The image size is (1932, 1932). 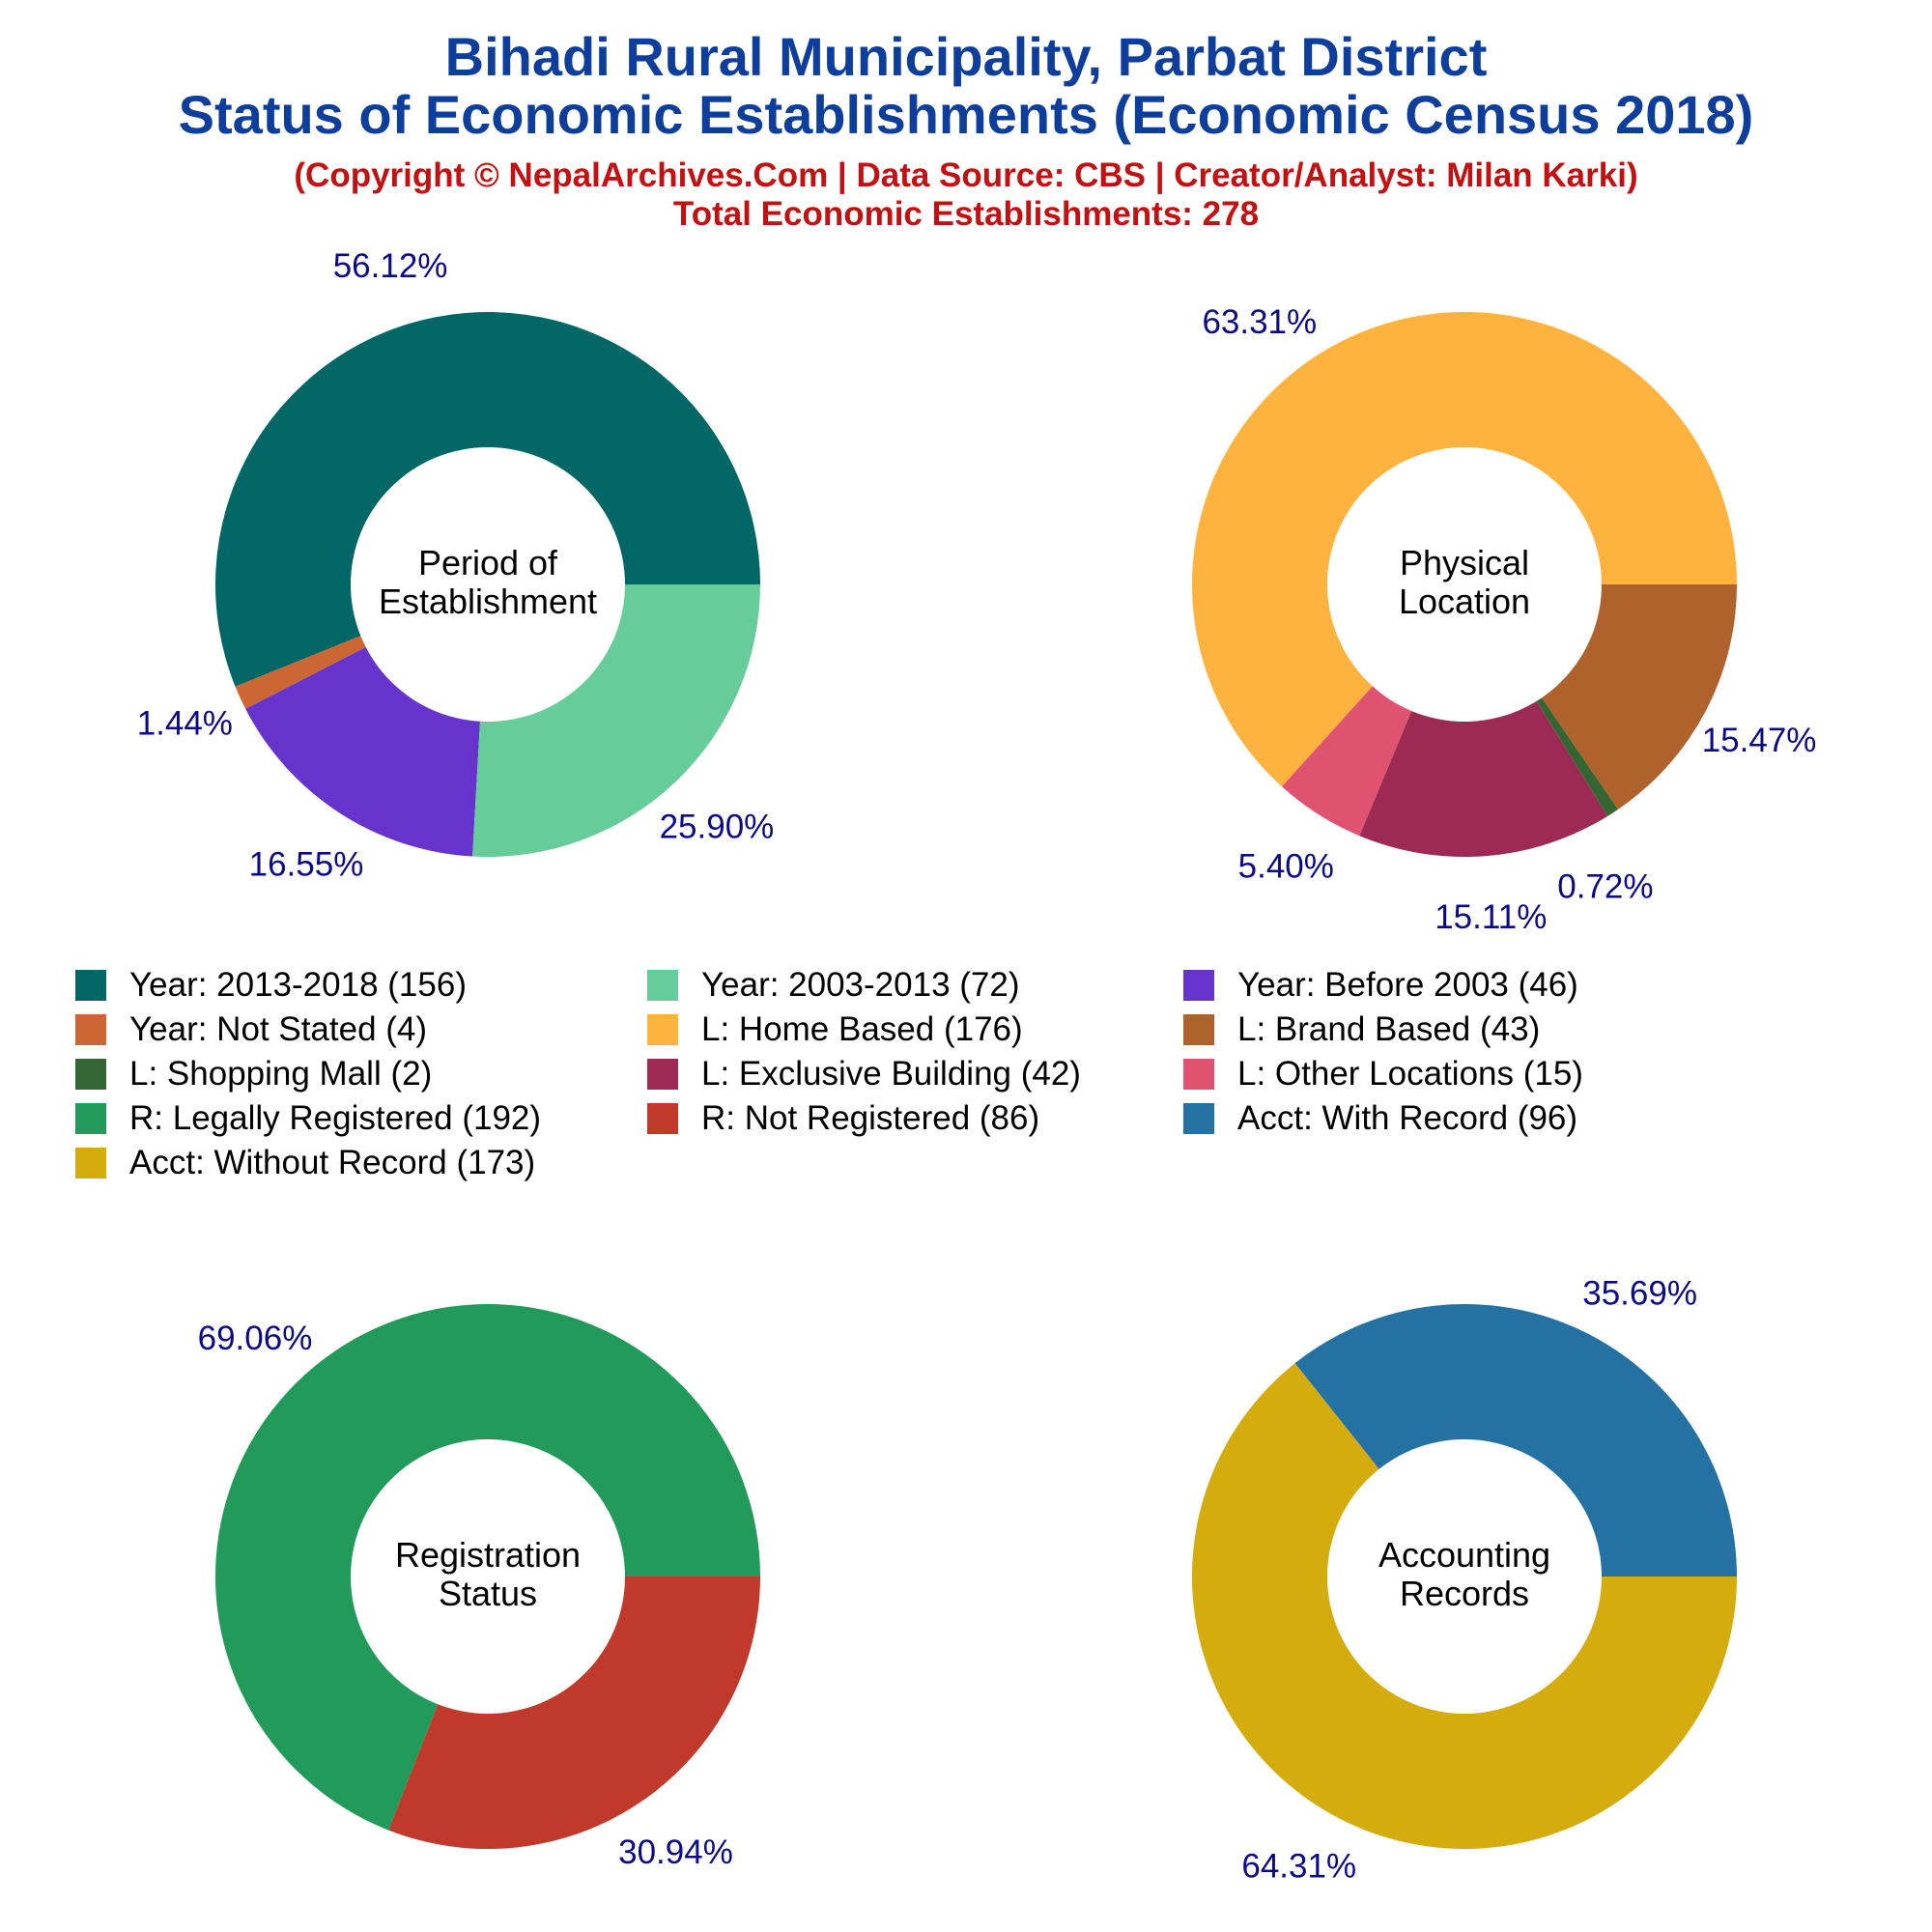 I want to click on legend-item: Year: Before 2003 (46), so click(x=1380, y=985).